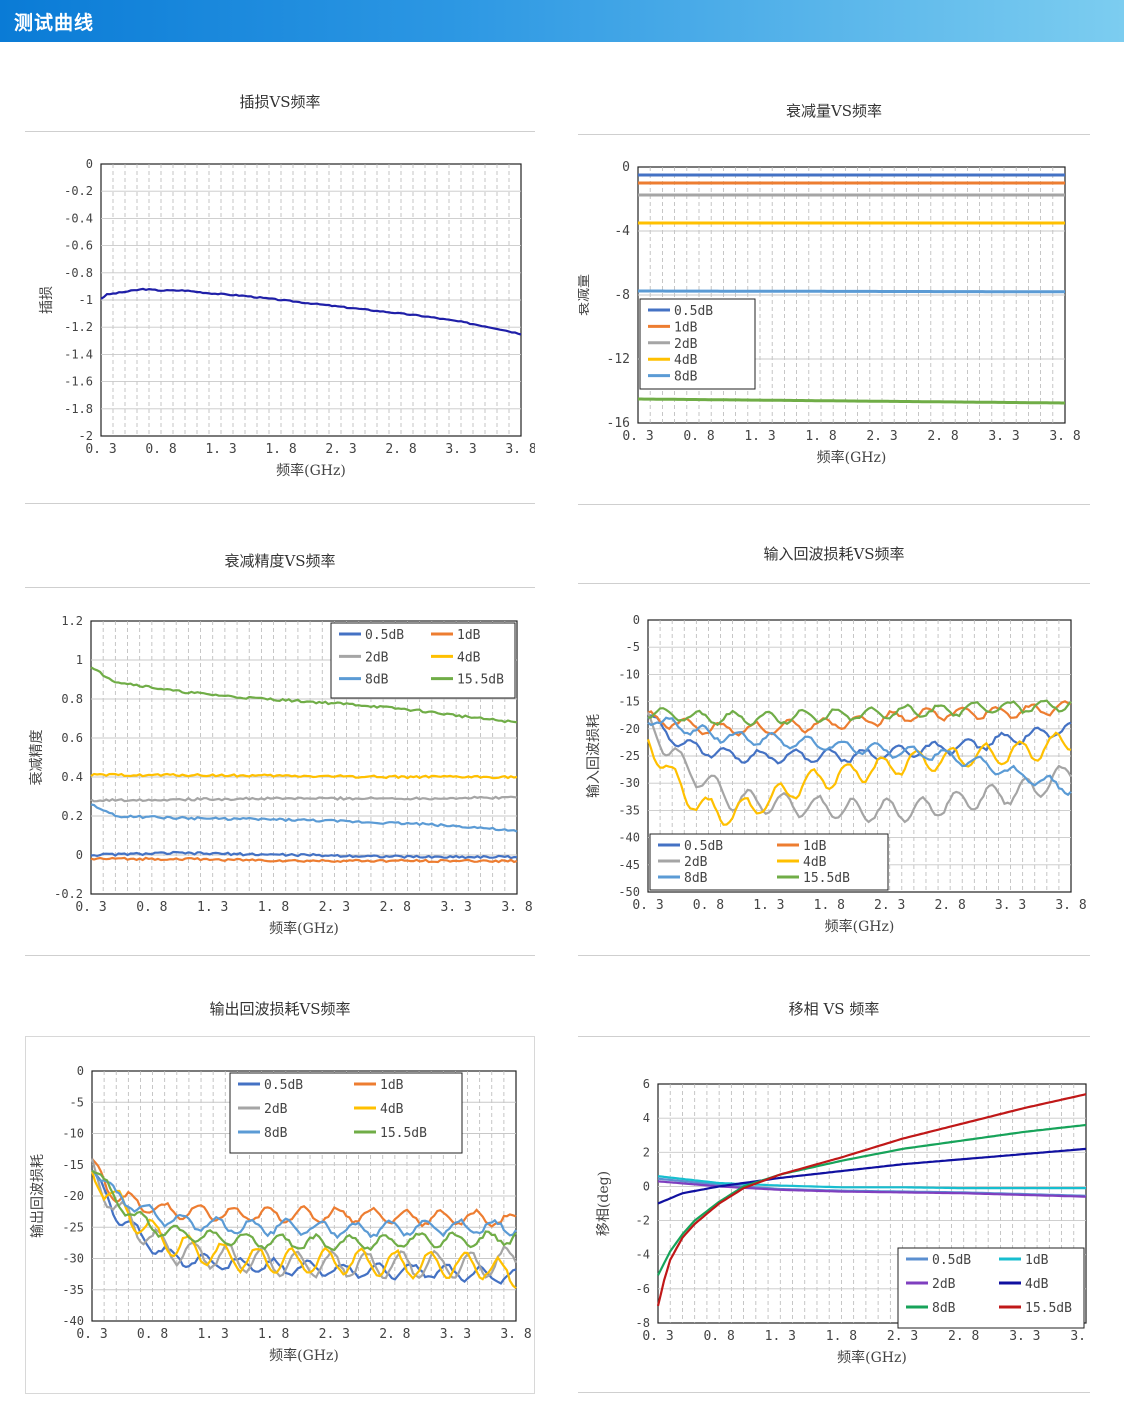 The image size is (1124, 1402). Describe the element at coordinates (304, 776) in the screenshot. I see `series-line-4dB` at that location.